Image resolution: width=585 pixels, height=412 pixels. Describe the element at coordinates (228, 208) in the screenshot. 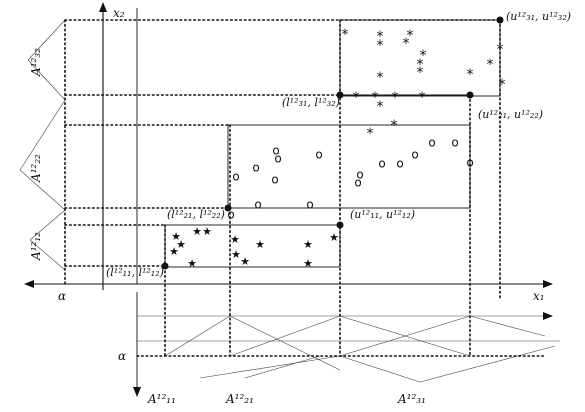

I see `l2-point` at that location.